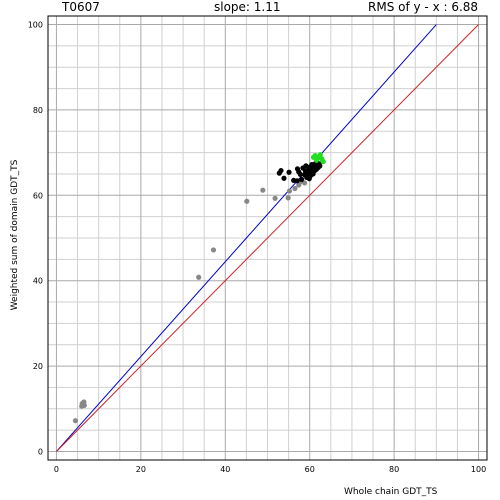 The image size is (500, 500). I want to click on x-tick-label: 60, so click(310, 469).